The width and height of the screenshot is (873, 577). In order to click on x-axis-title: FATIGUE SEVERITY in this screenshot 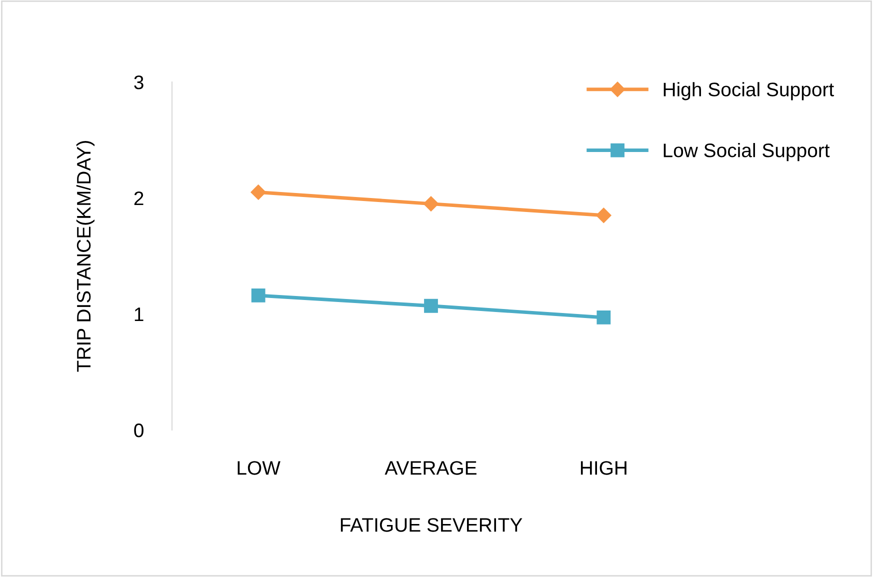, I will do `click(431, 525)`.